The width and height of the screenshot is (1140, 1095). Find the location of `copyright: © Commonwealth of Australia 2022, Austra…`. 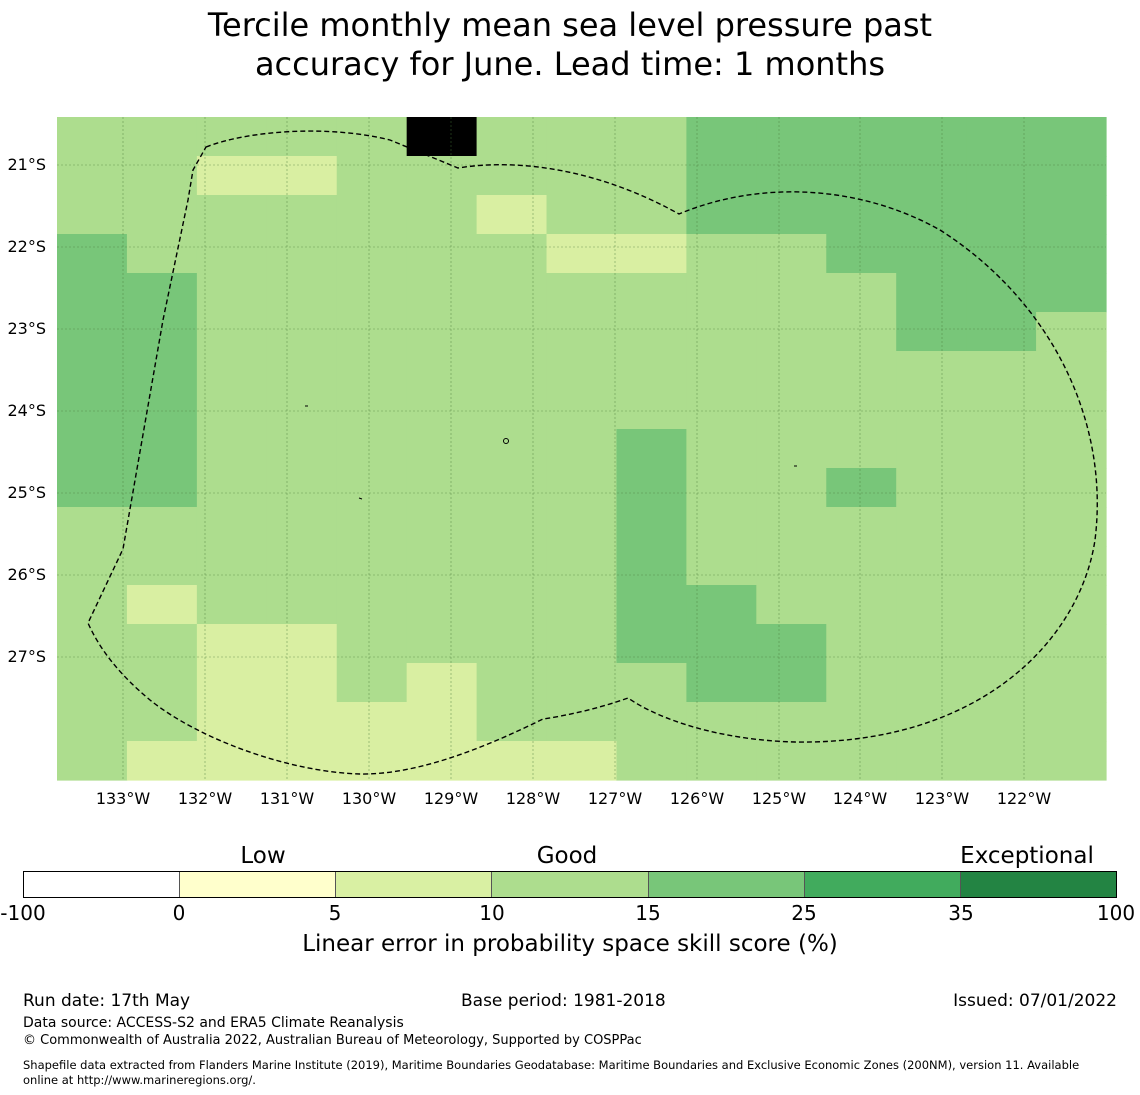

copyright: © Commonwealth of Australia 2022, Austra… is located at coordinates (332, 1040).